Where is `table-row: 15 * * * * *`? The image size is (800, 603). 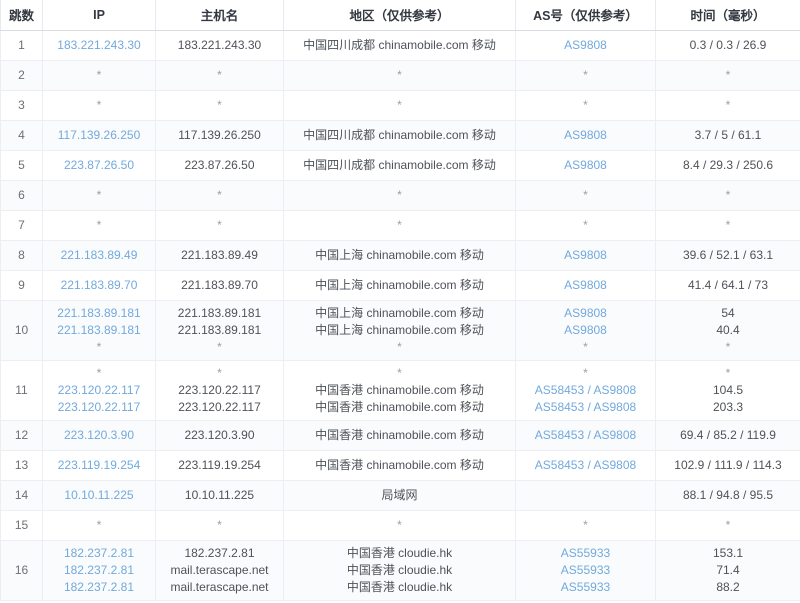
table-row: 15 * * * * * is located at coordinates (400, 525).